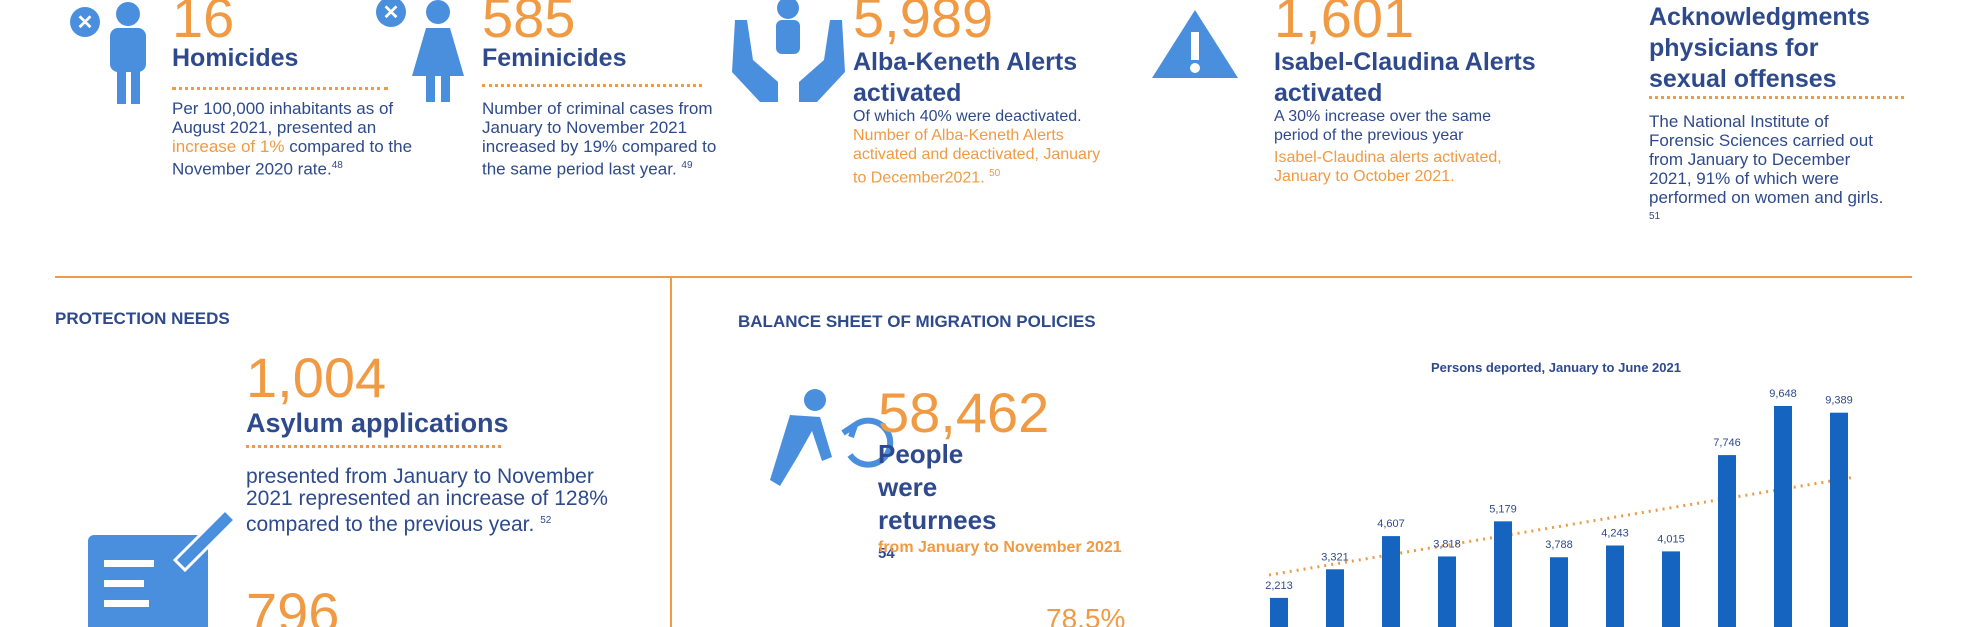 The image size is (1970, 627). I want to click on stat-value: 1,004, so click(316, 377).